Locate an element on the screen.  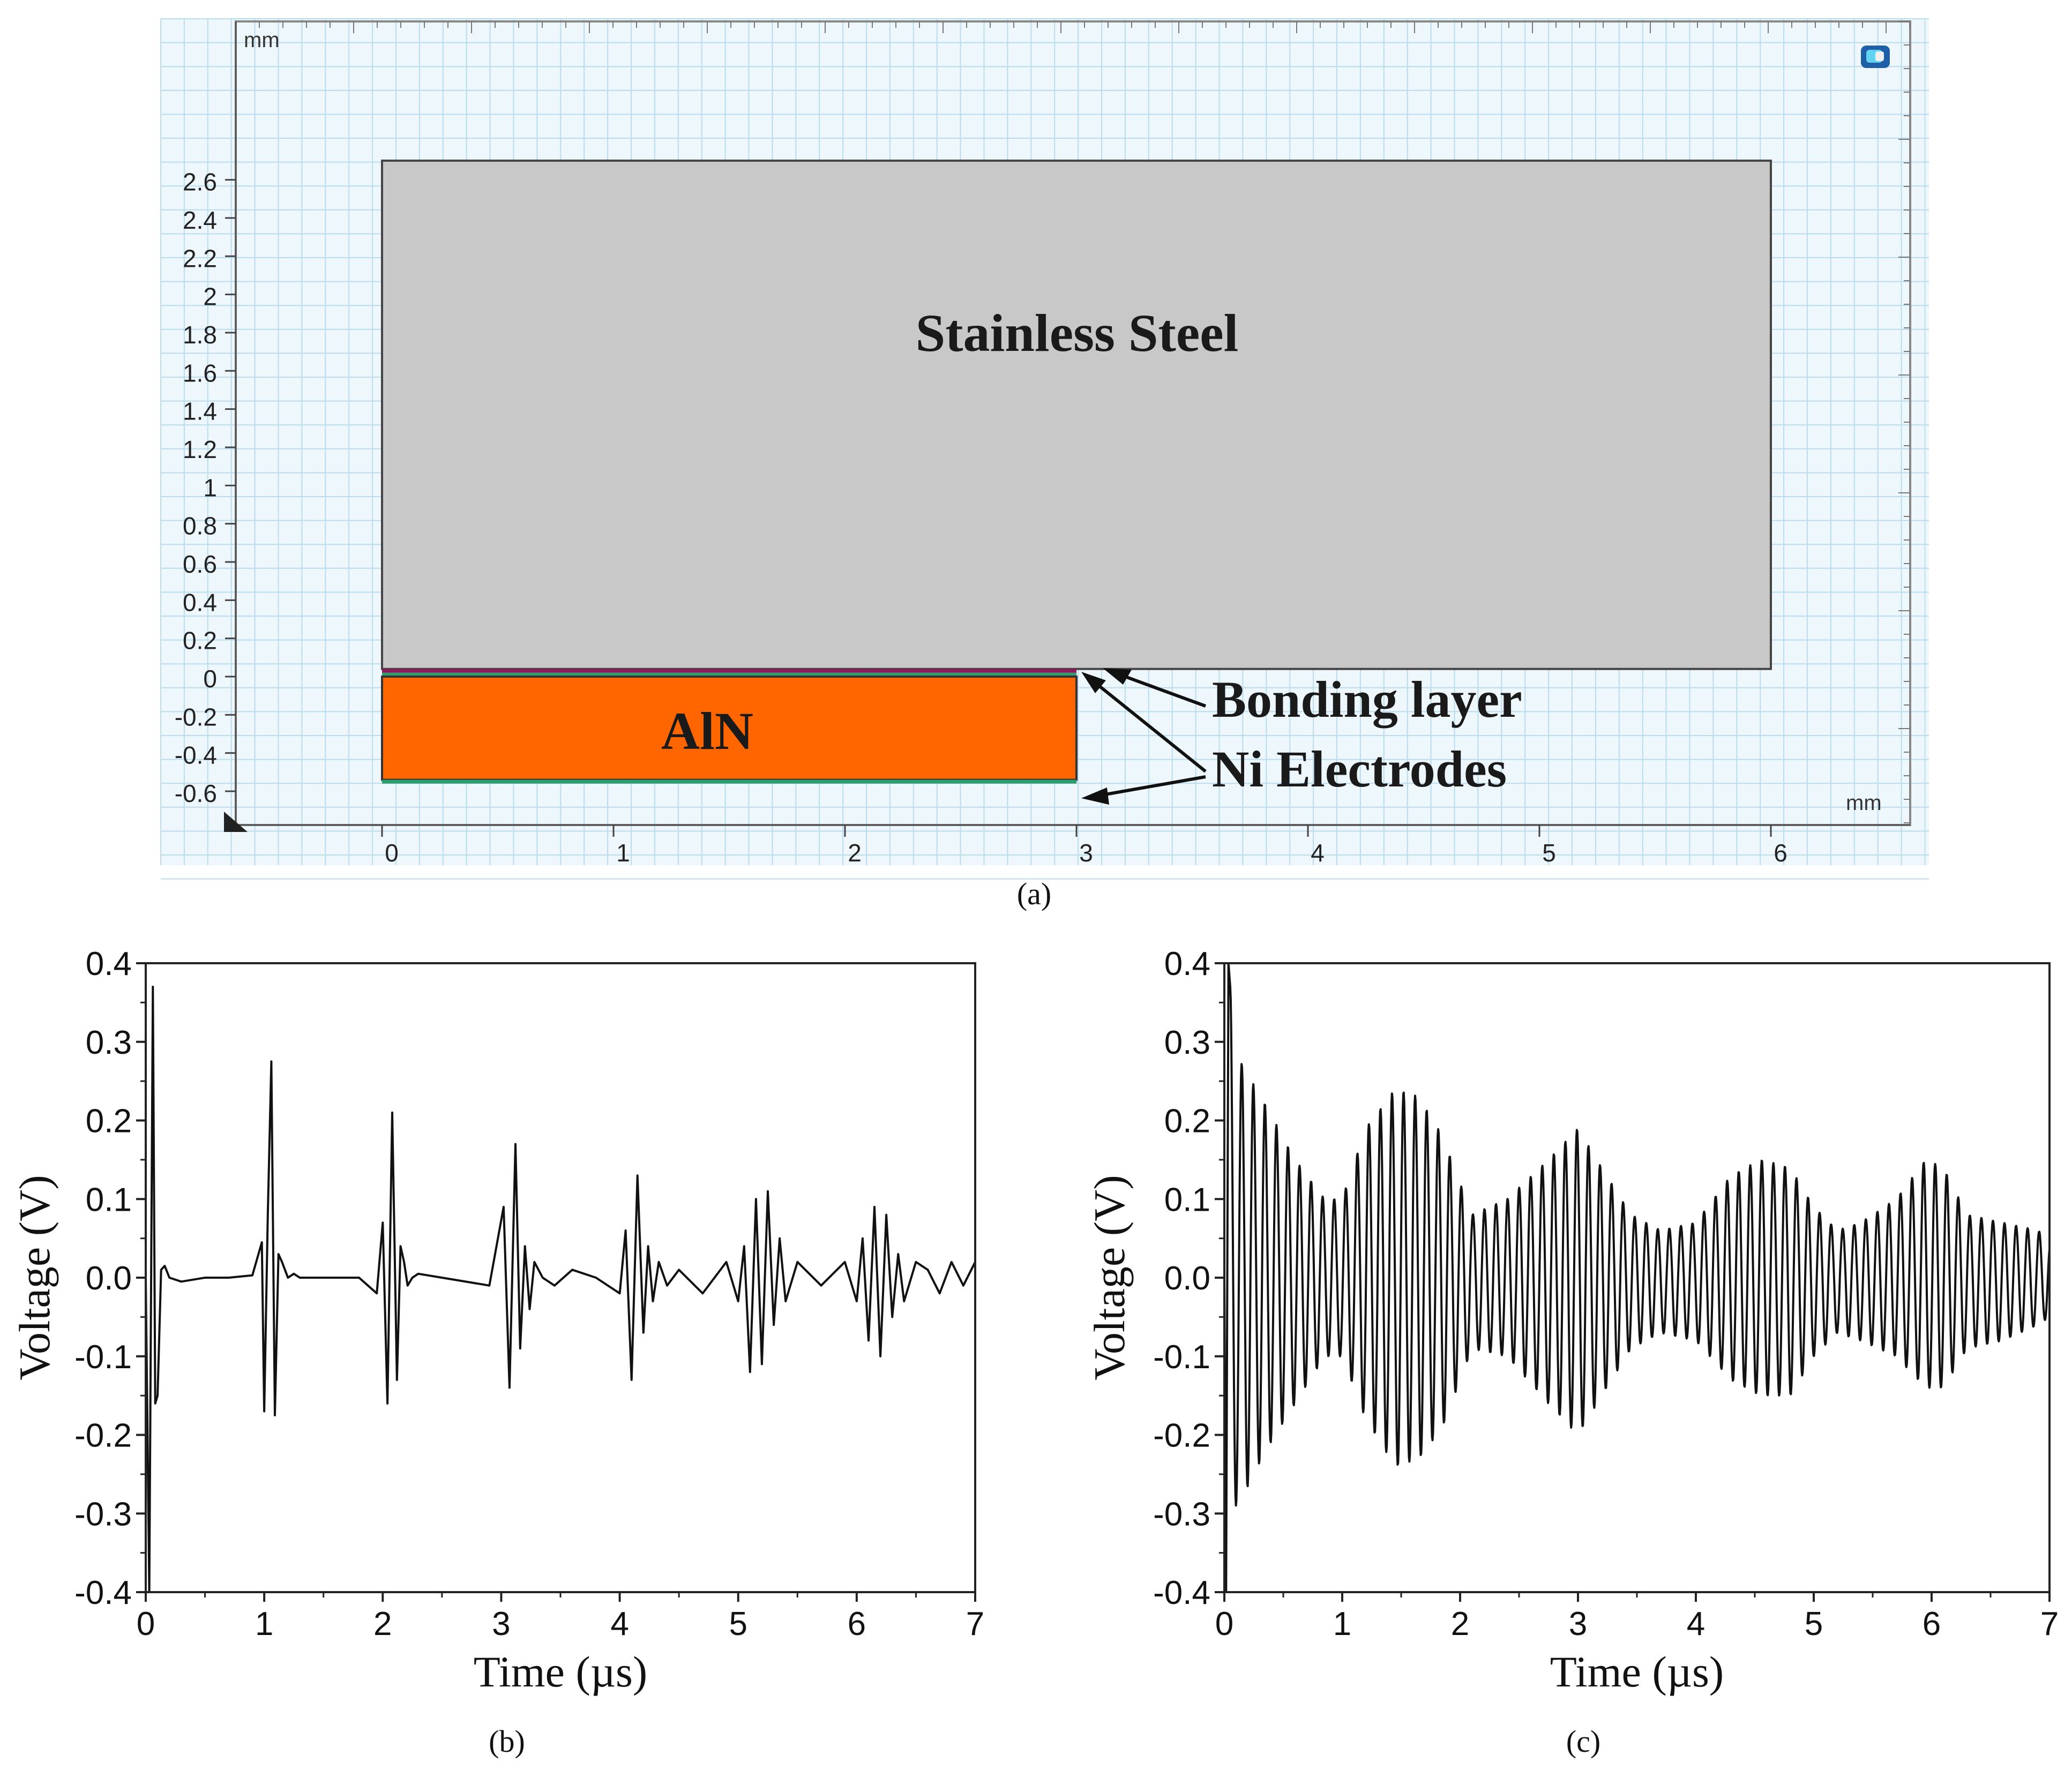
panel-c-ticks is located at coordinates (1633, 1282).